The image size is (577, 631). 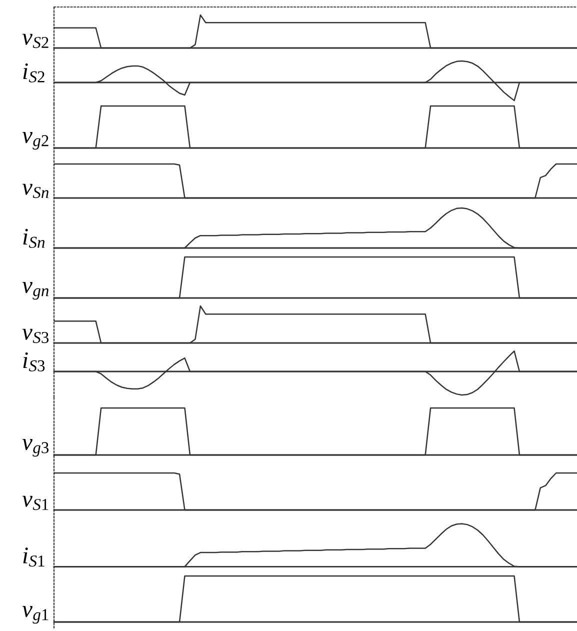 I want to click on y-axis-title: v$_{S2}$, so click(x=35, y=41).